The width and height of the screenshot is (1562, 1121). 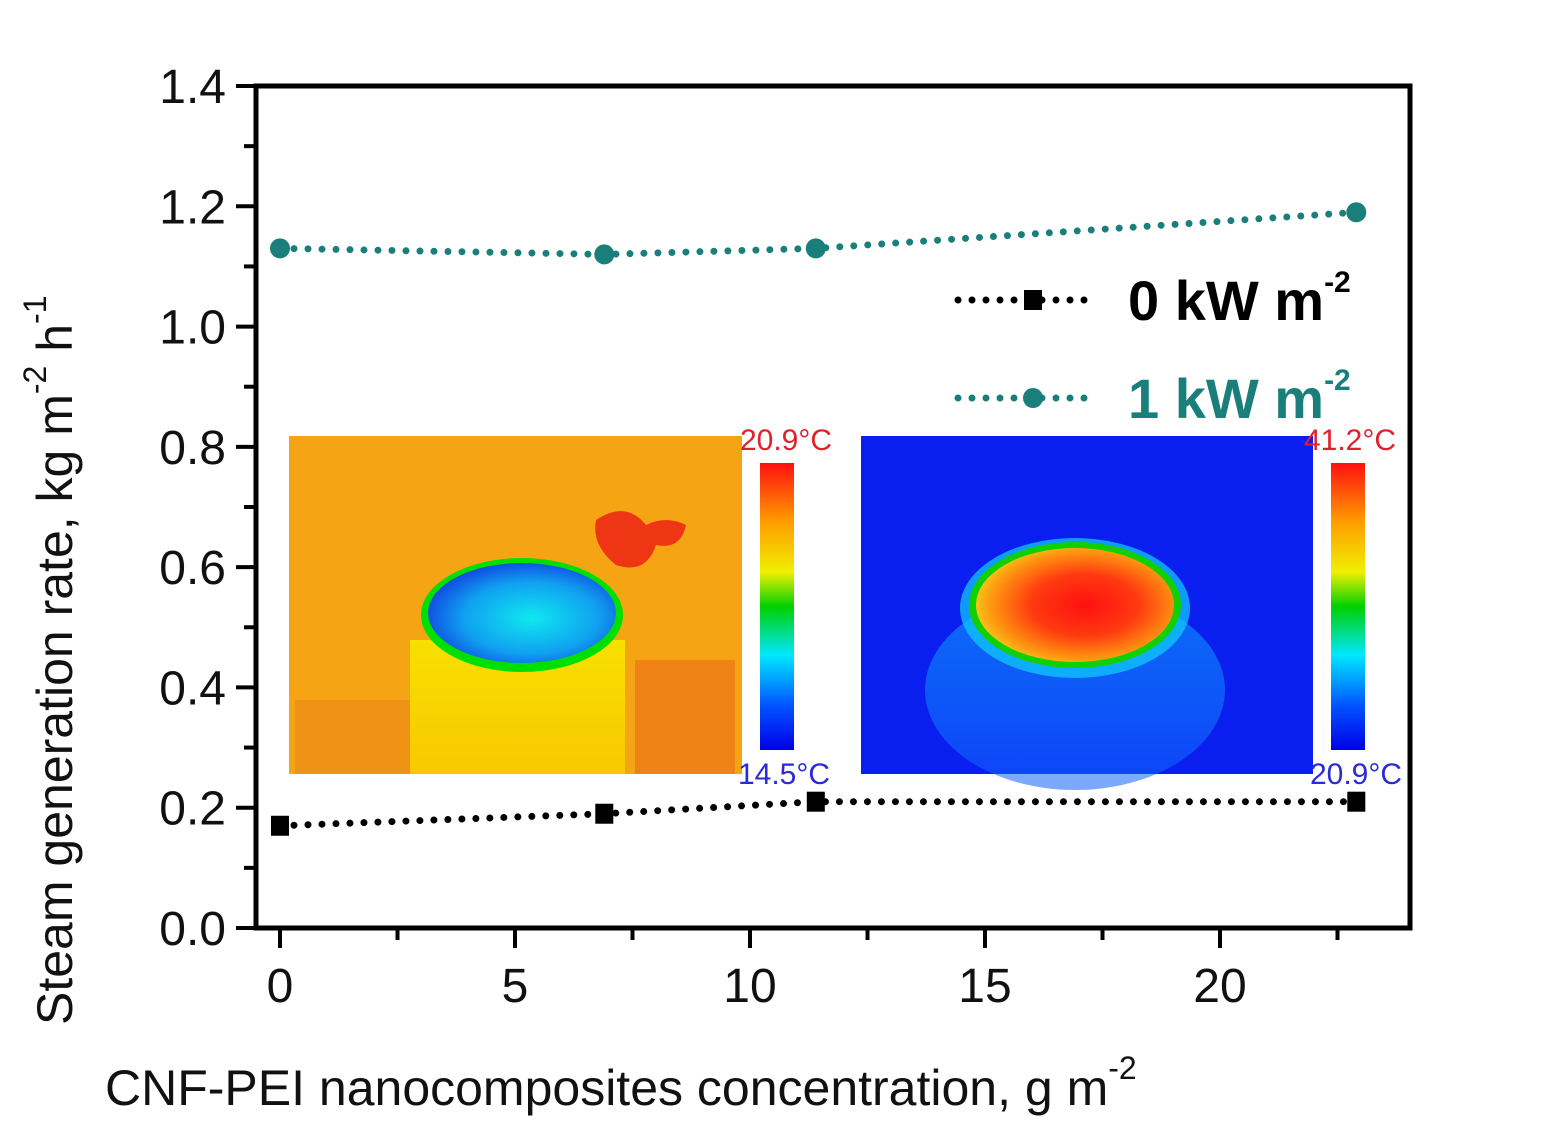 I want to click on x-tick-label: 10, so click(x=749, y=986).